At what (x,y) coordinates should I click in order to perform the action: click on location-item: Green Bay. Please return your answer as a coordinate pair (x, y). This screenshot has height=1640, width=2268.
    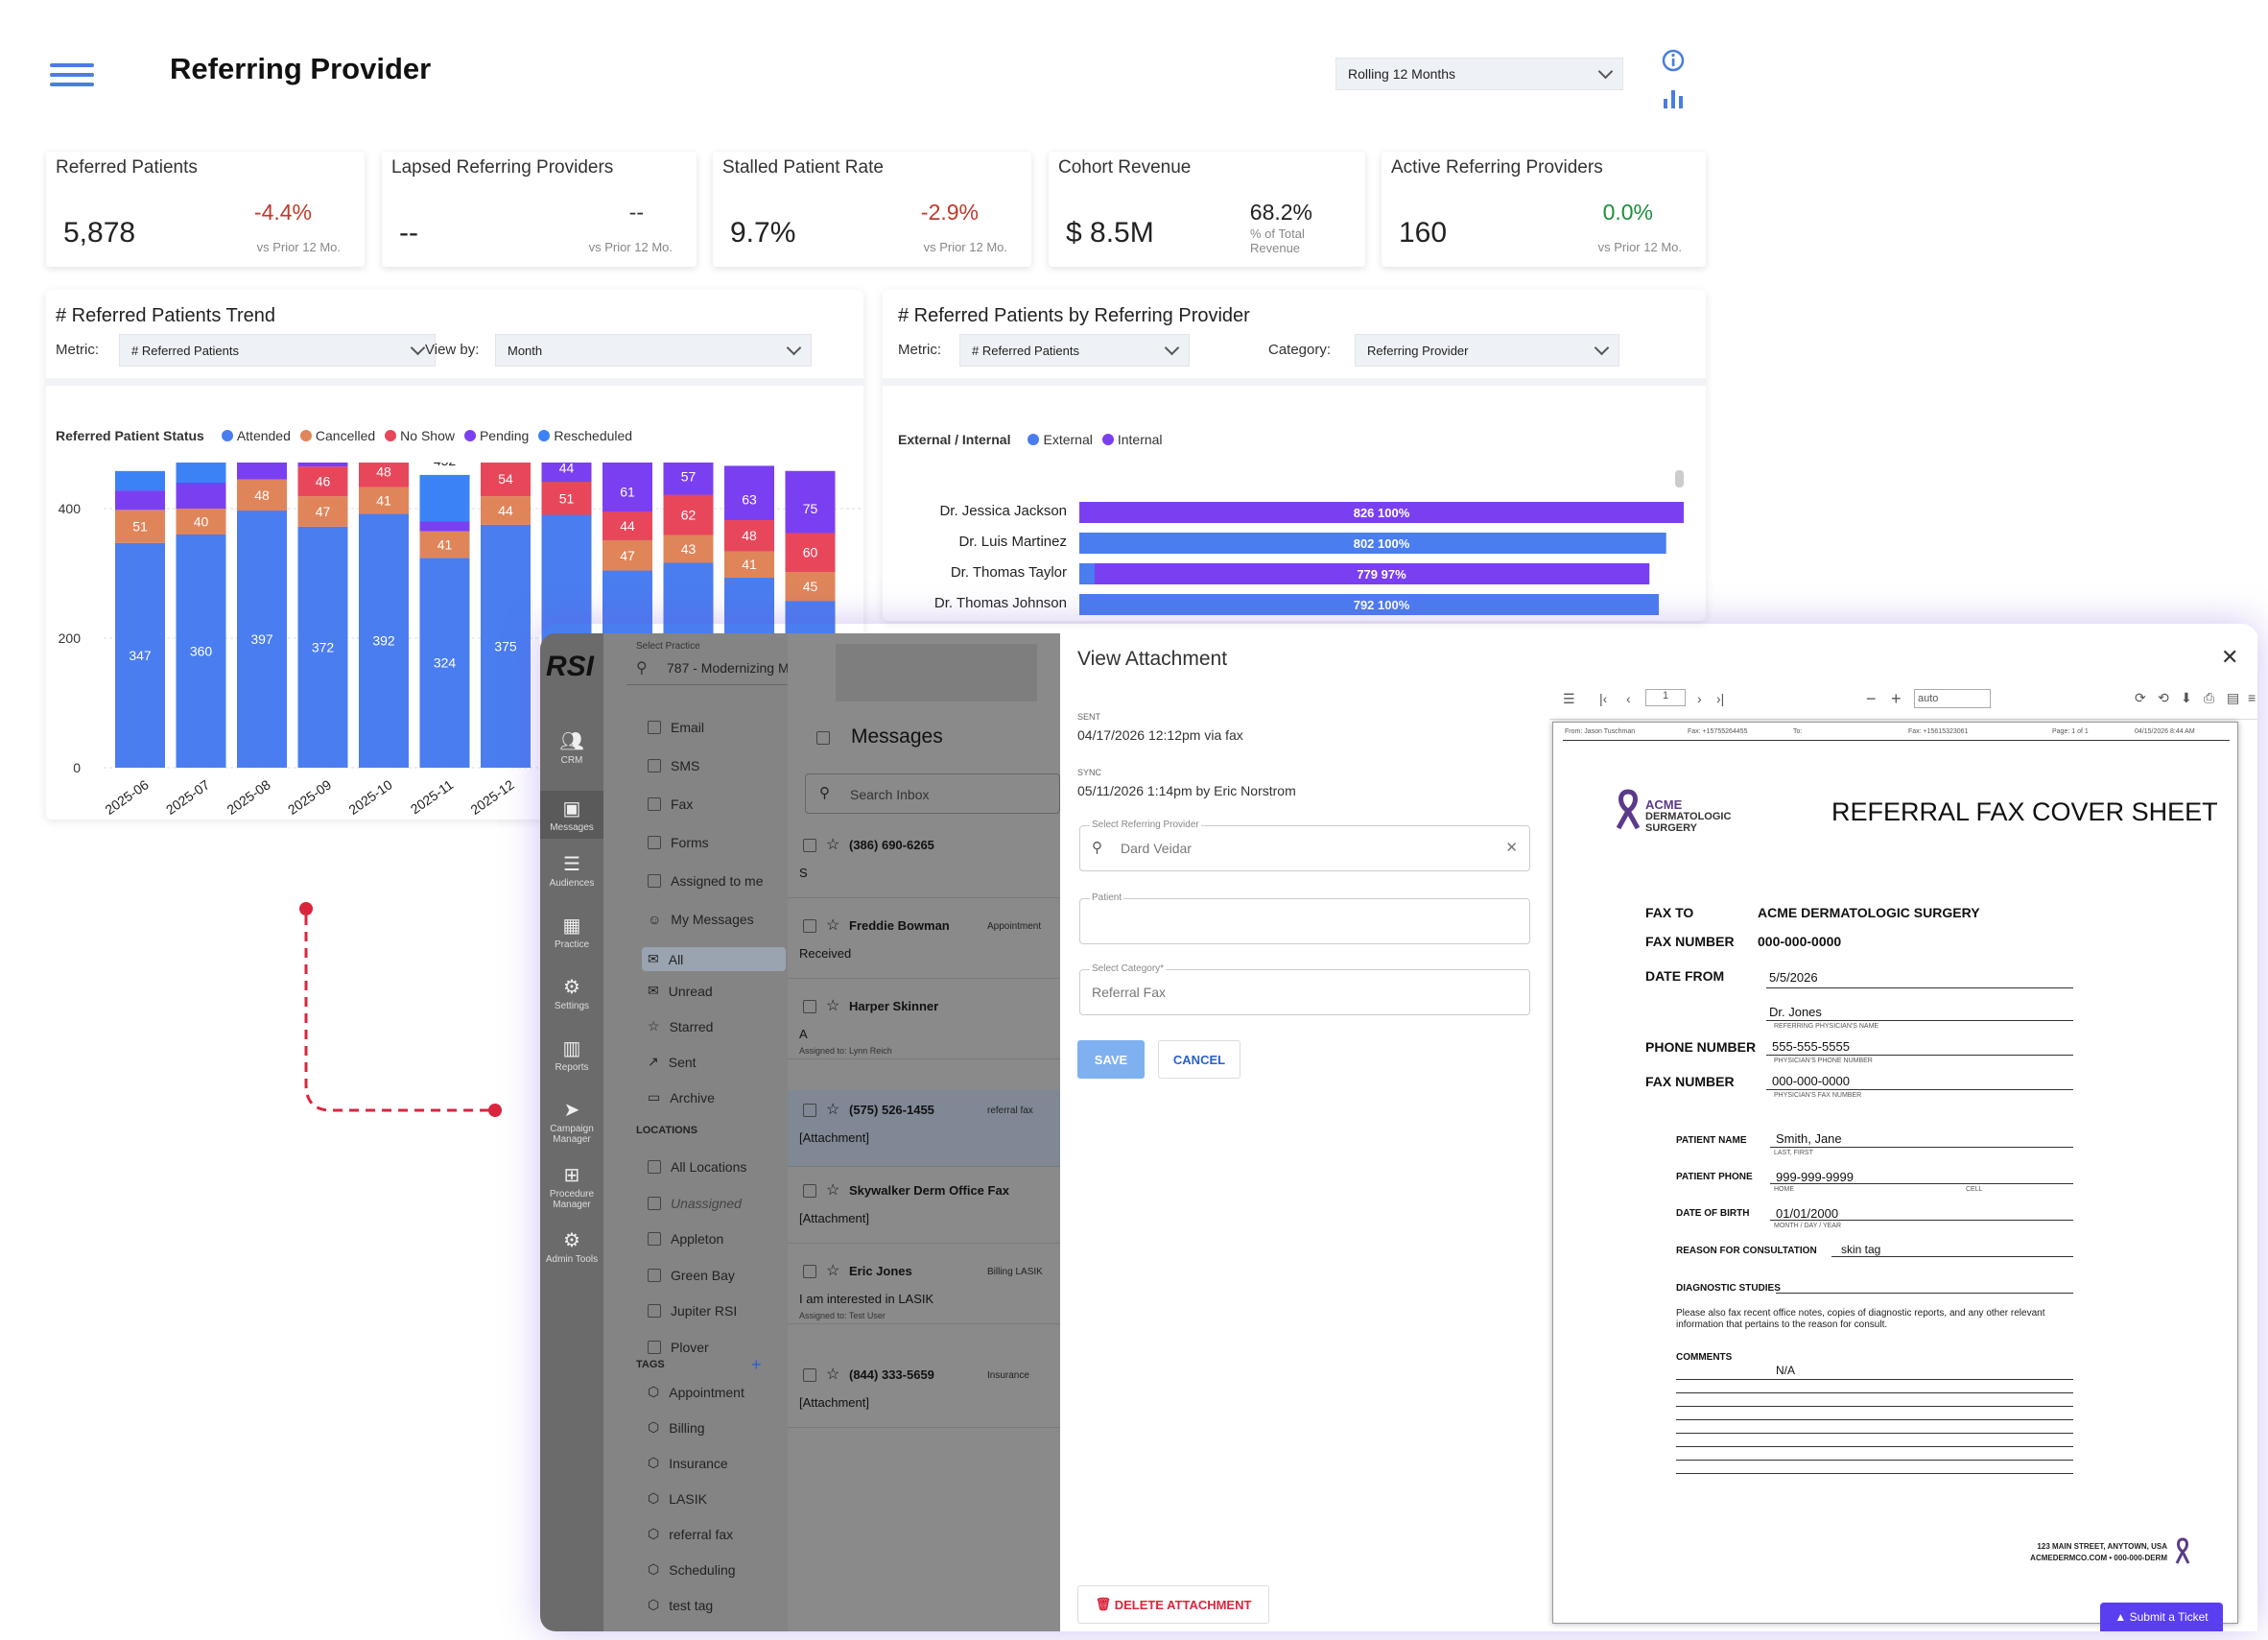
    Looking at the image, I should click on (691, 1275).